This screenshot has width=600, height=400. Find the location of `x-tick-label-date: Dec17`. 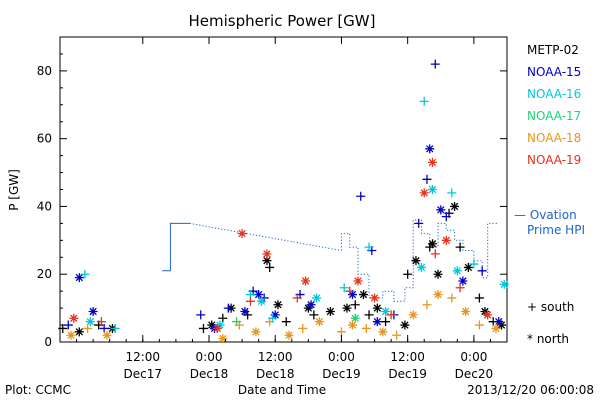

x-tick-label-date: Dec17 is located at coordinates (143, 374).